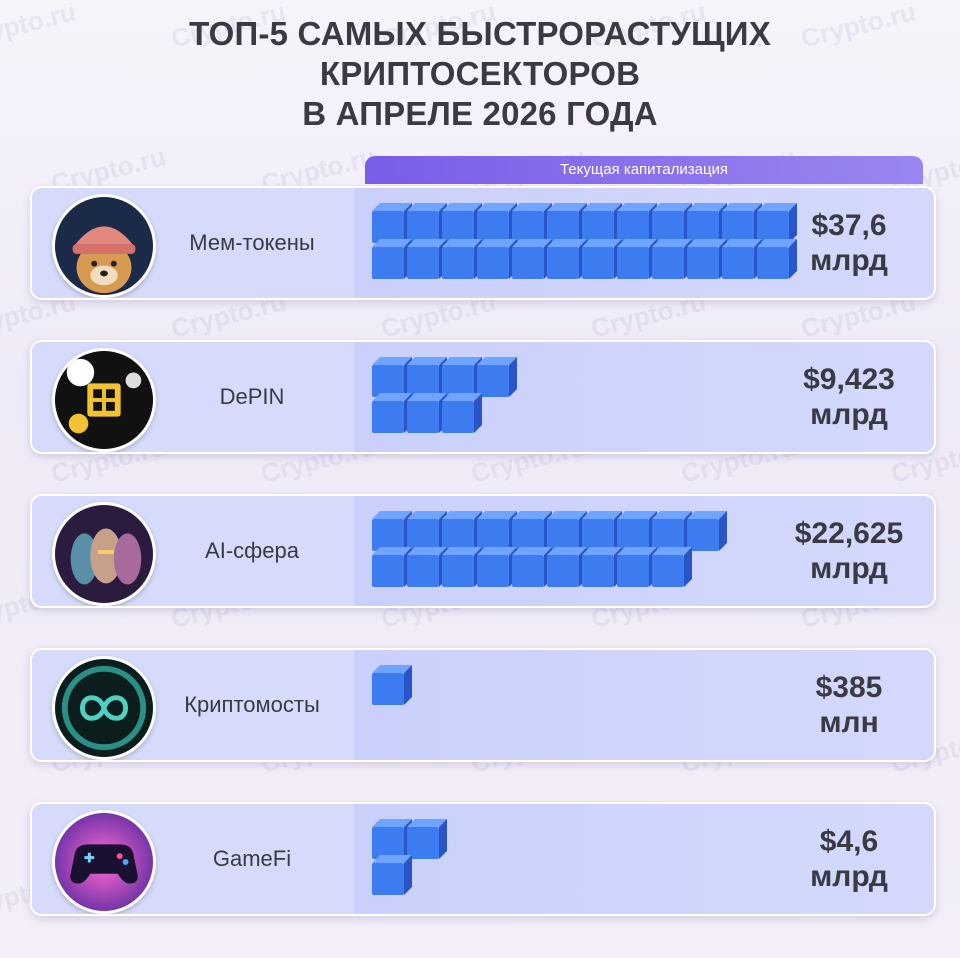  What do you see at coordinates (104, 400) in the screenshot?
I see `depin-chip-icon` at bounding box center [104, 400].